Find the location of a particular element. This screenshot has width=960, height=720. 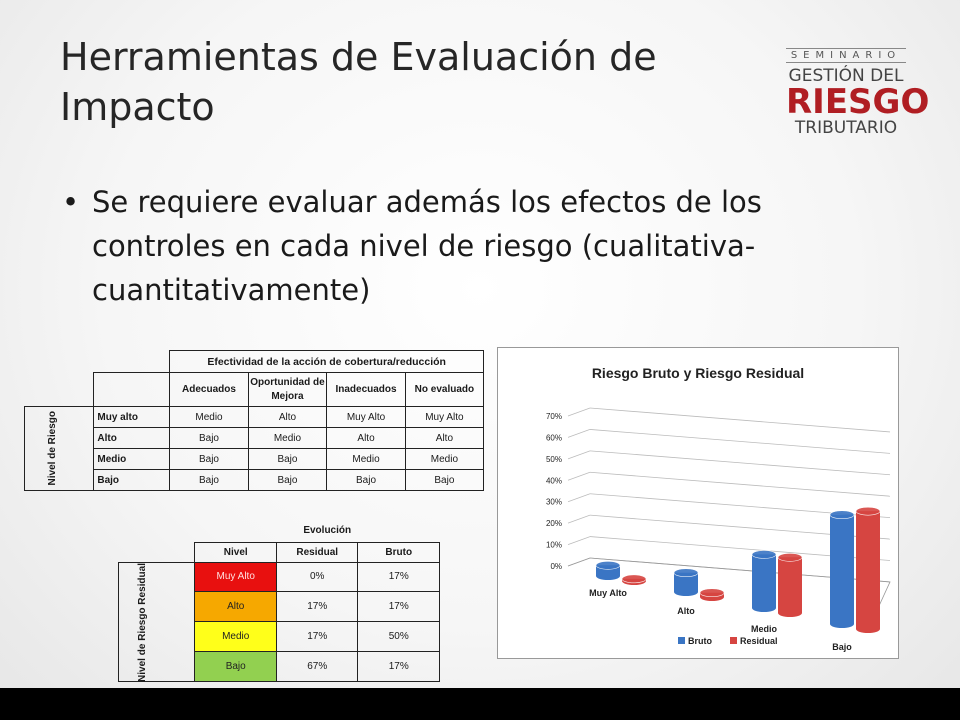

col-header: Nivel is located at coordinates (235, 552).